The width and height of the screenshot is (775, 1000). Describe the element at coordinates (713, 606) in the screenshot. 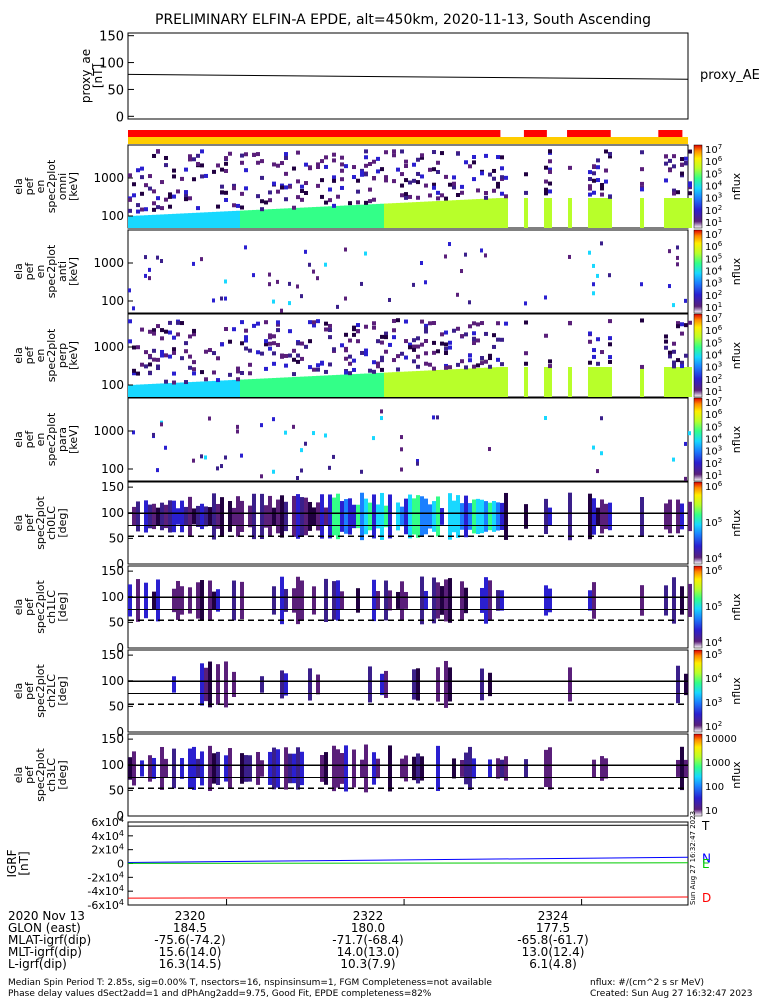

I see `colorbar-tick-label: 105` at that location.